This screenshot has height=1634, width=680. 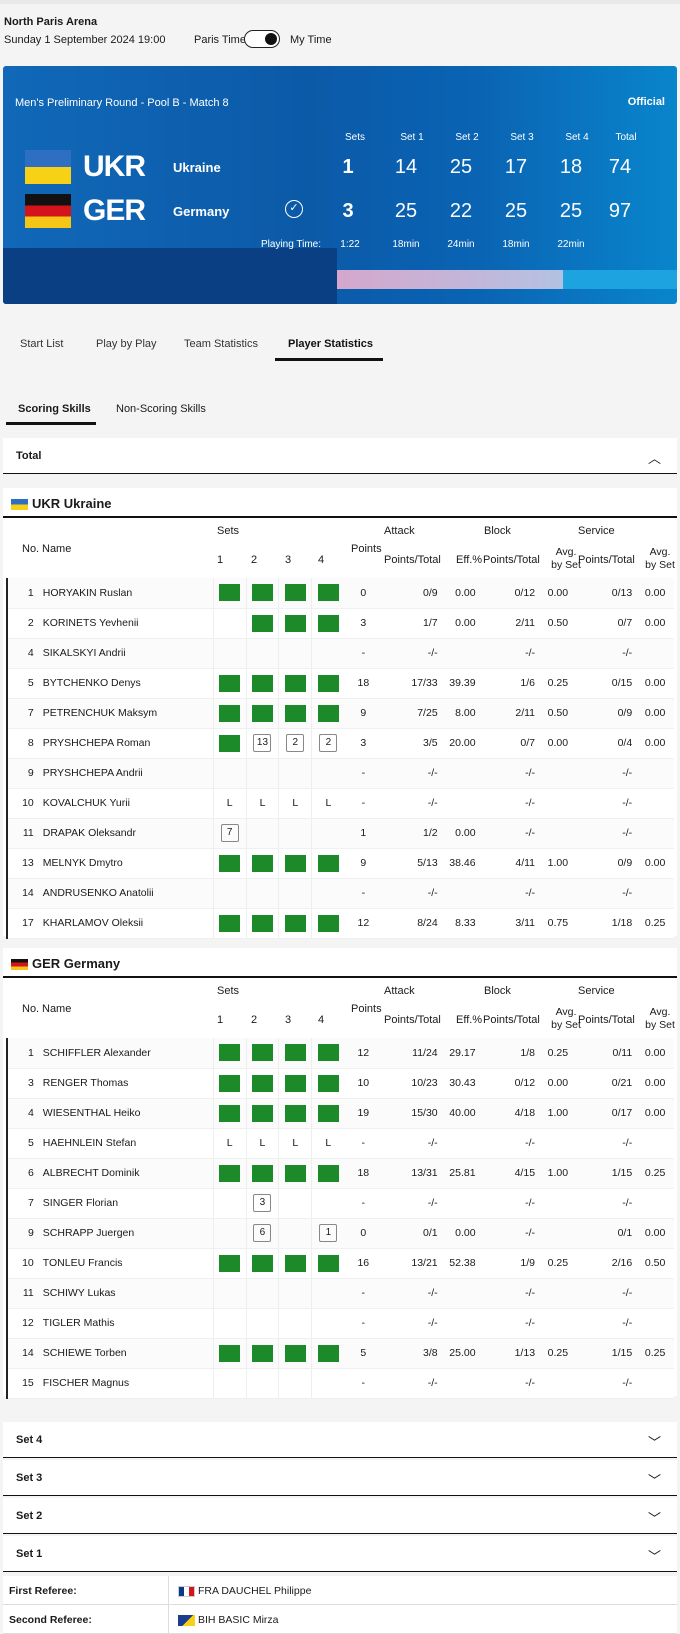 What do you see at coordinates (655, 1383) in the screenshot?
I see `service-avg-by-set` at bounding box center [655, 1383].